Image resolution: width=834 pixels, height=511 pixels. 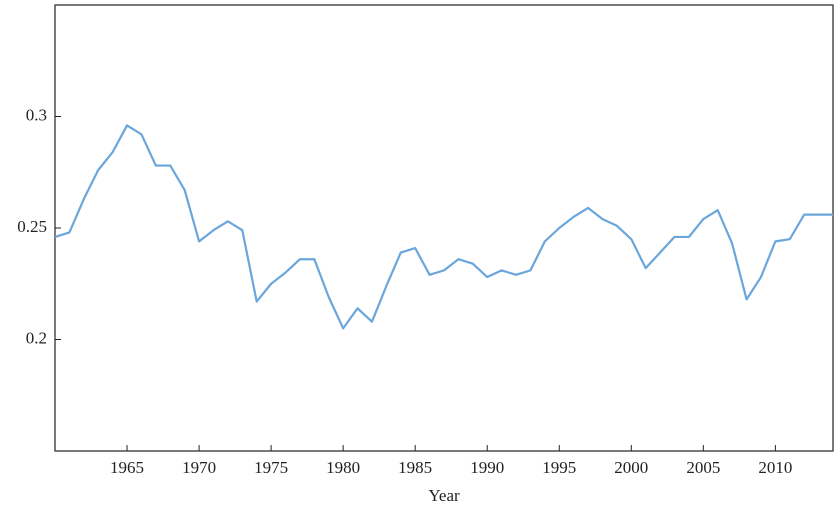 I want to click on x-tick-label: 1980, so click(x=343, y=467).